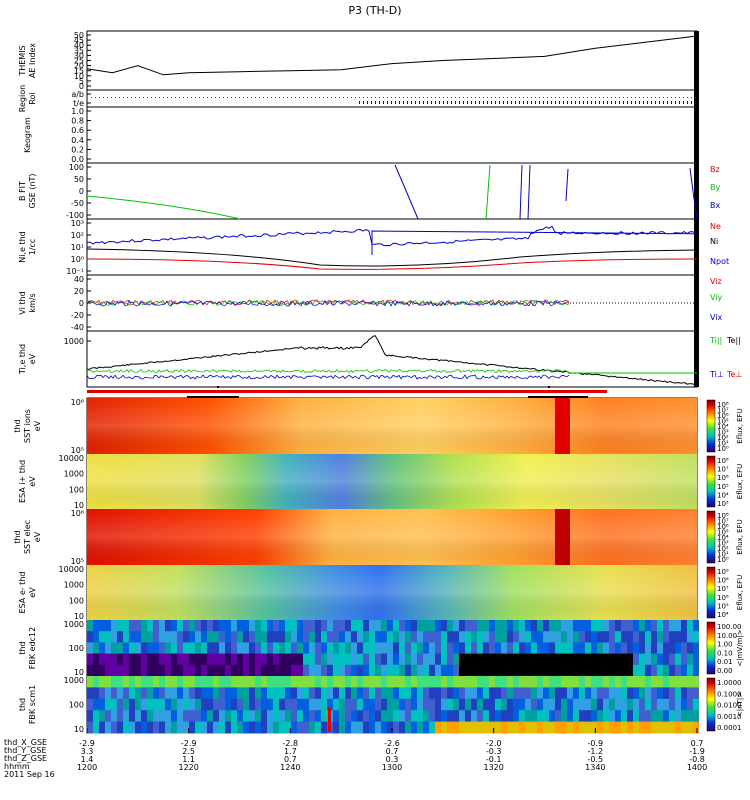 This screenshot has height=800, width=750. I want to click on colorbar-tick-label: 10⁴, so click(723, 538).